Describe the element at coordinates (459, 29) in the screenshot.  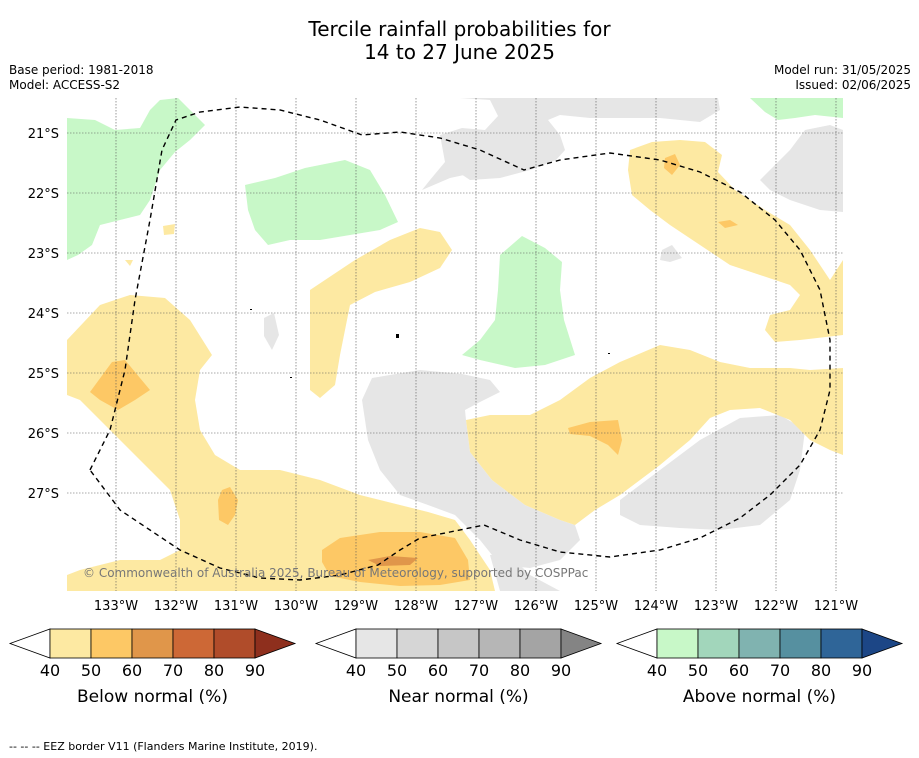
I see `title-line-1: Tercile rainfall probabilities for` at that location.